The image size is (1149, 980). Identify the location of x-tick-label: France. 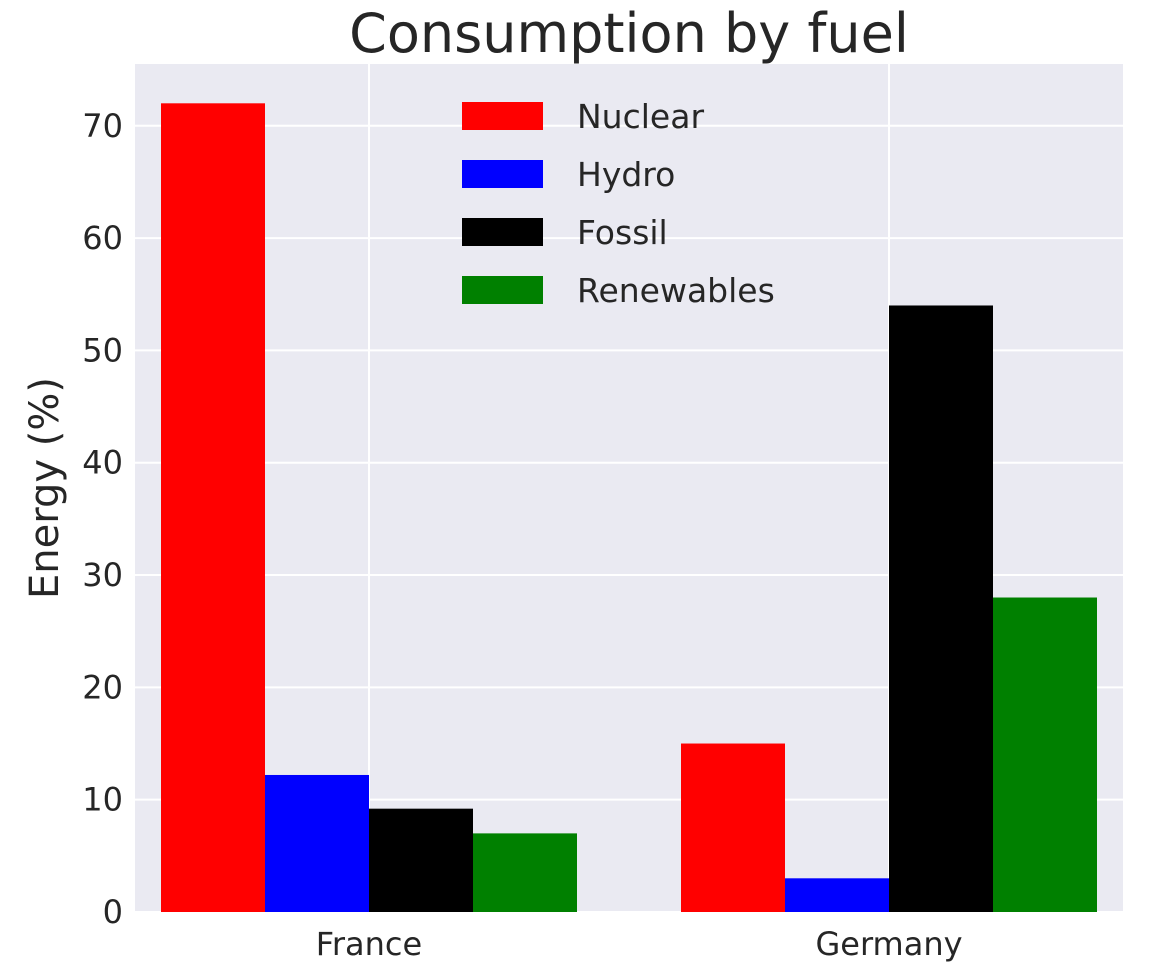
(369, 944).